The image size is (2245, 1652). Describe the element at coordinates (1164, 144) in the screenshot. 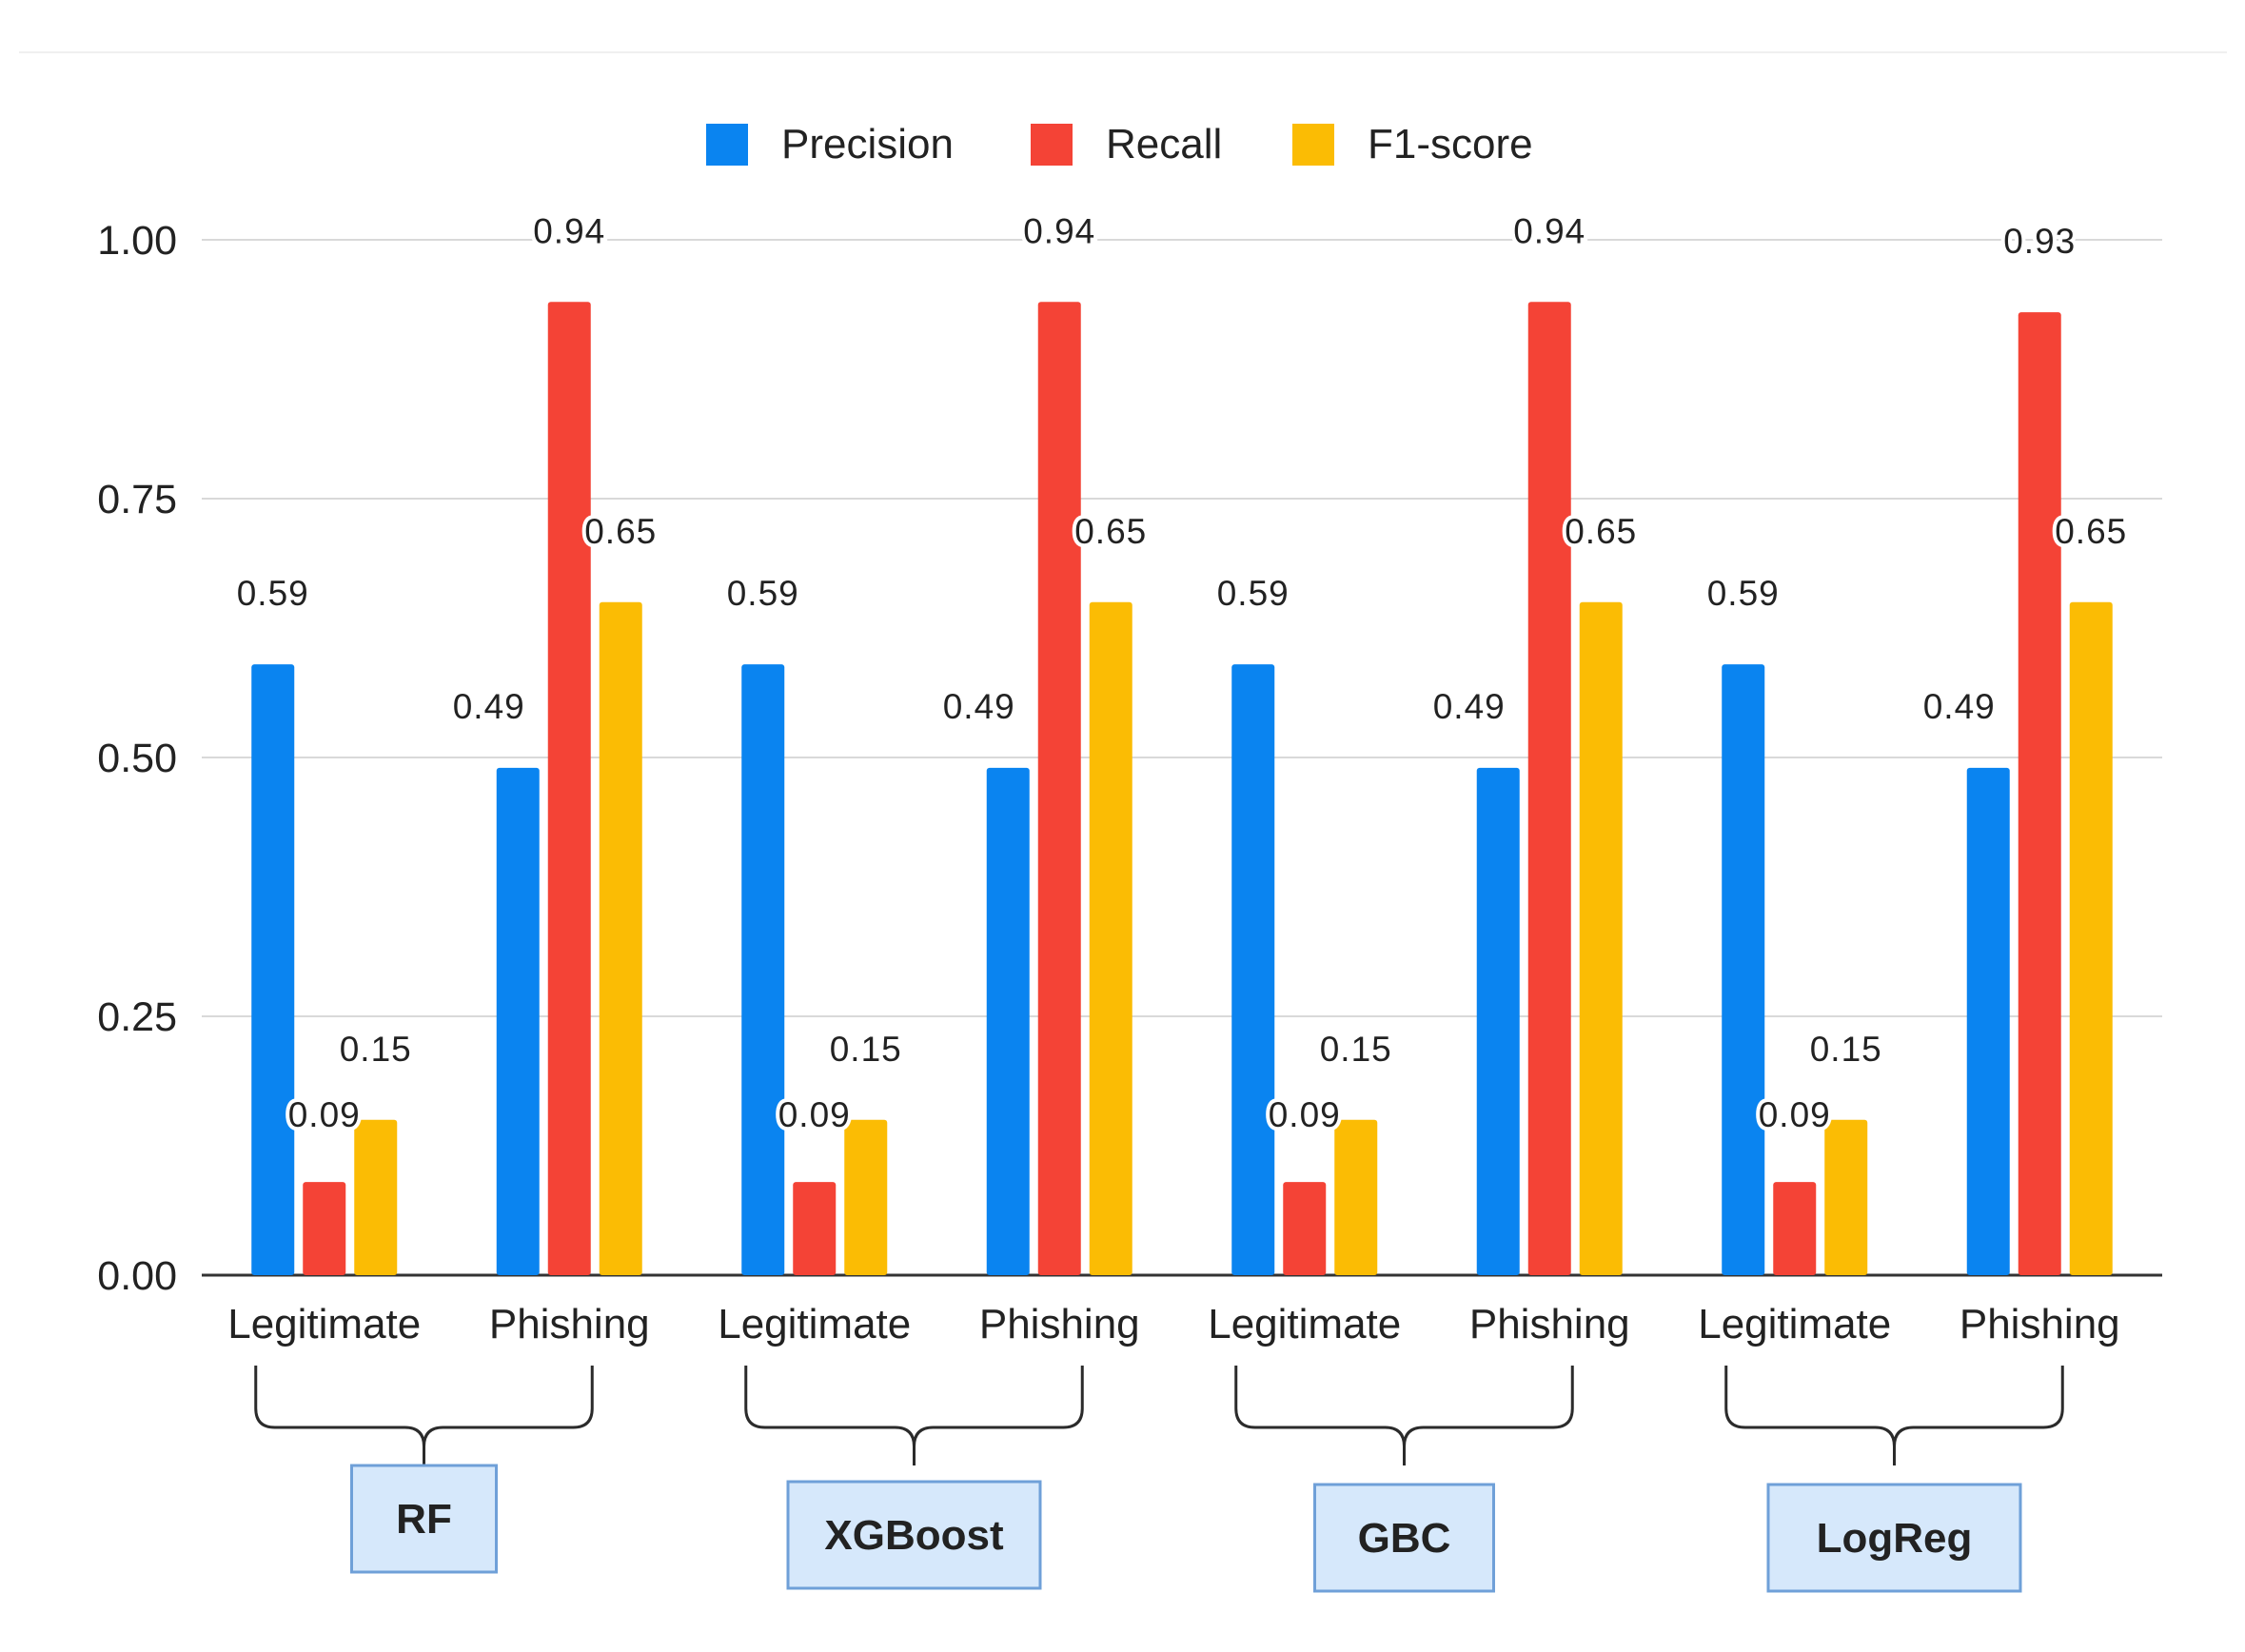

I see `legend-label-recall: Recall` at that location.